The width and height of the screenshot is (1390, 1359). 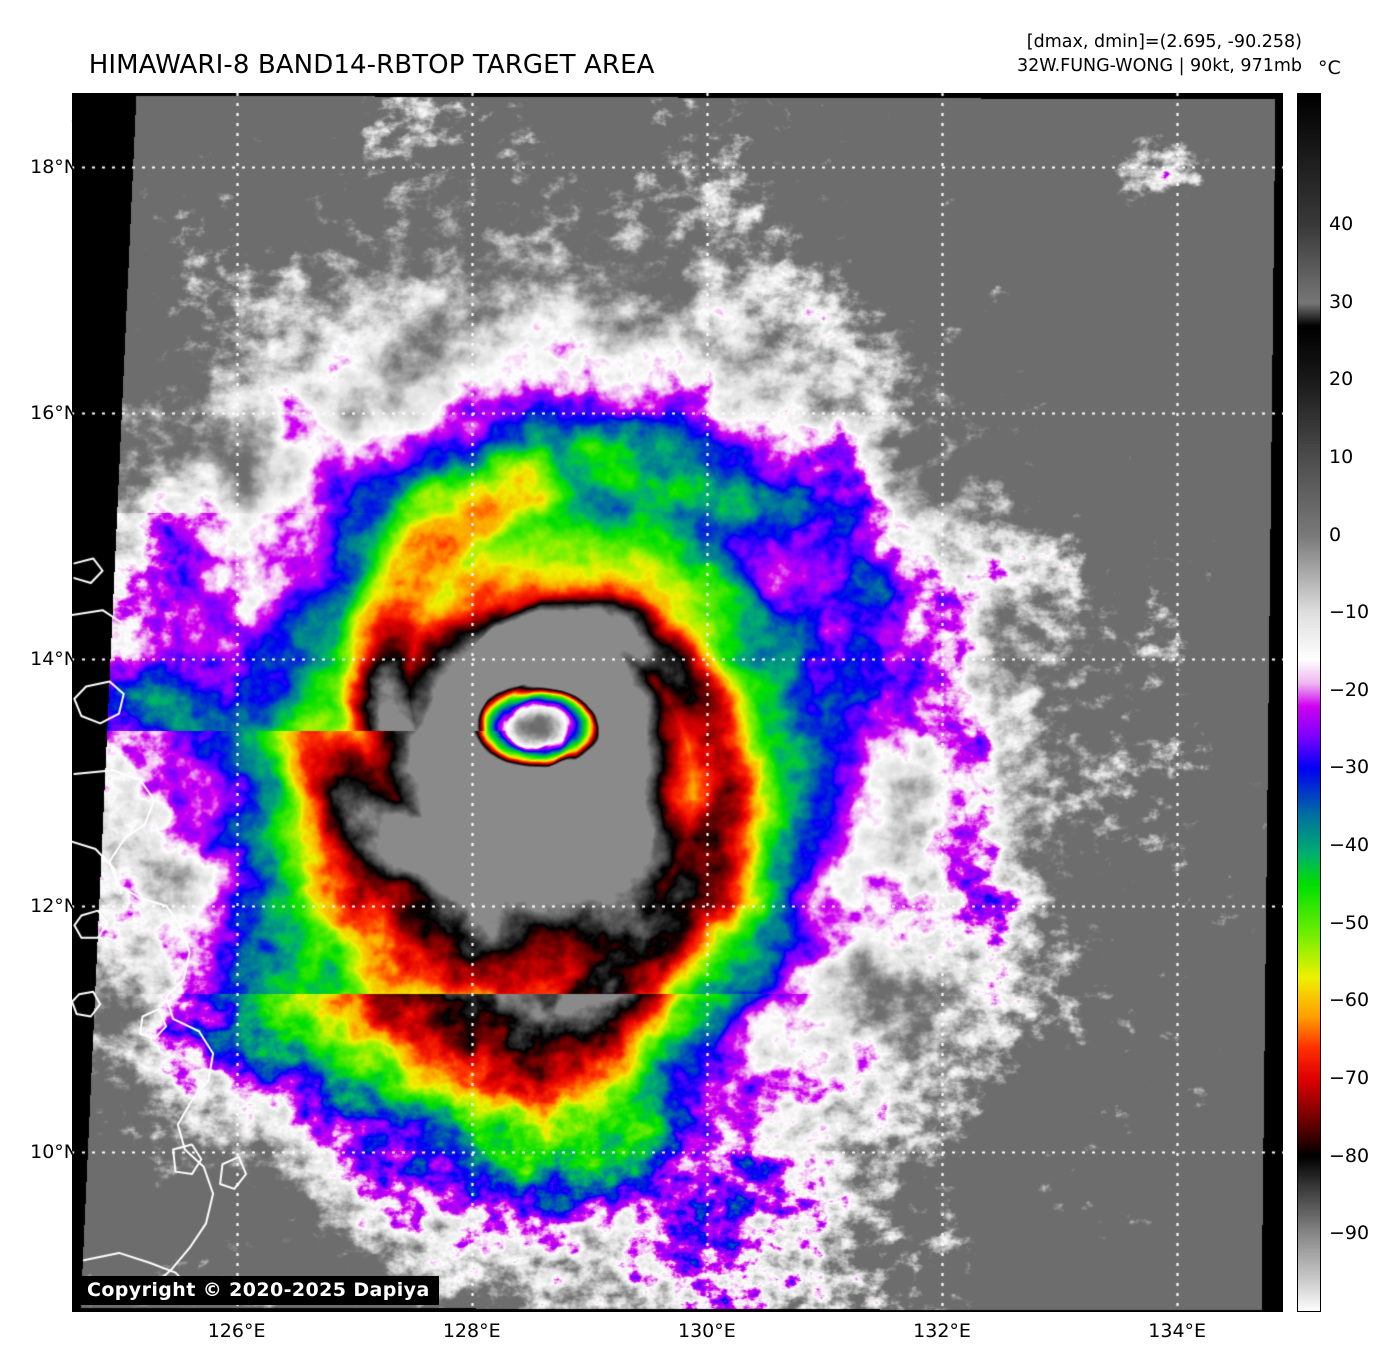 What do you see at coordinates (258, 1290) in the screenshot?
I see `copyright-watermark: Copyright © 2020-2025 Dapiya` at bounding box center [258, 1290].